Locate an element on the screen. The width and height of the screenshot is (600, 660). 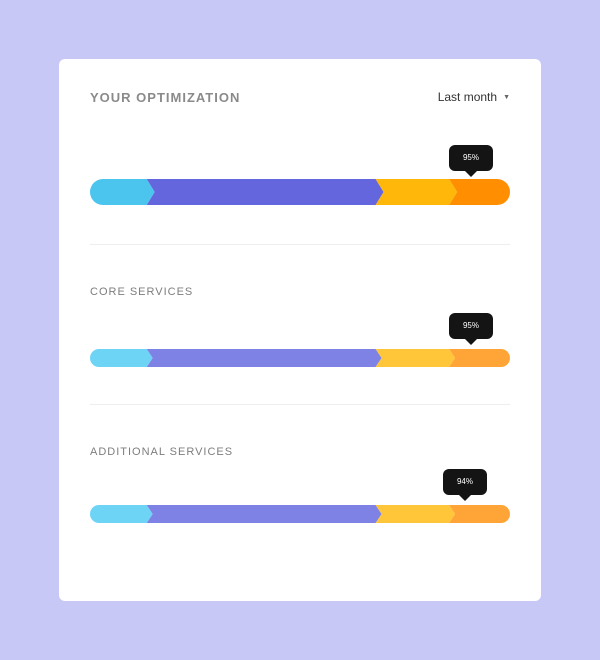
chevron-down-icon: ▼ is located at coordinates (506, 97).